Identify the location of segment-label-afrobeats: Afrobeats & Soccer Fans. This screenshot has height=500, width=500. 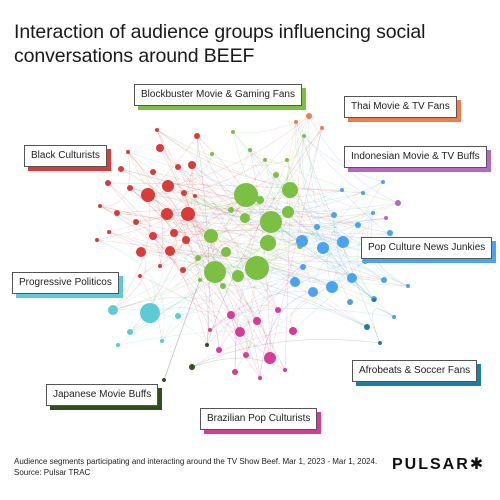
(415, 371).